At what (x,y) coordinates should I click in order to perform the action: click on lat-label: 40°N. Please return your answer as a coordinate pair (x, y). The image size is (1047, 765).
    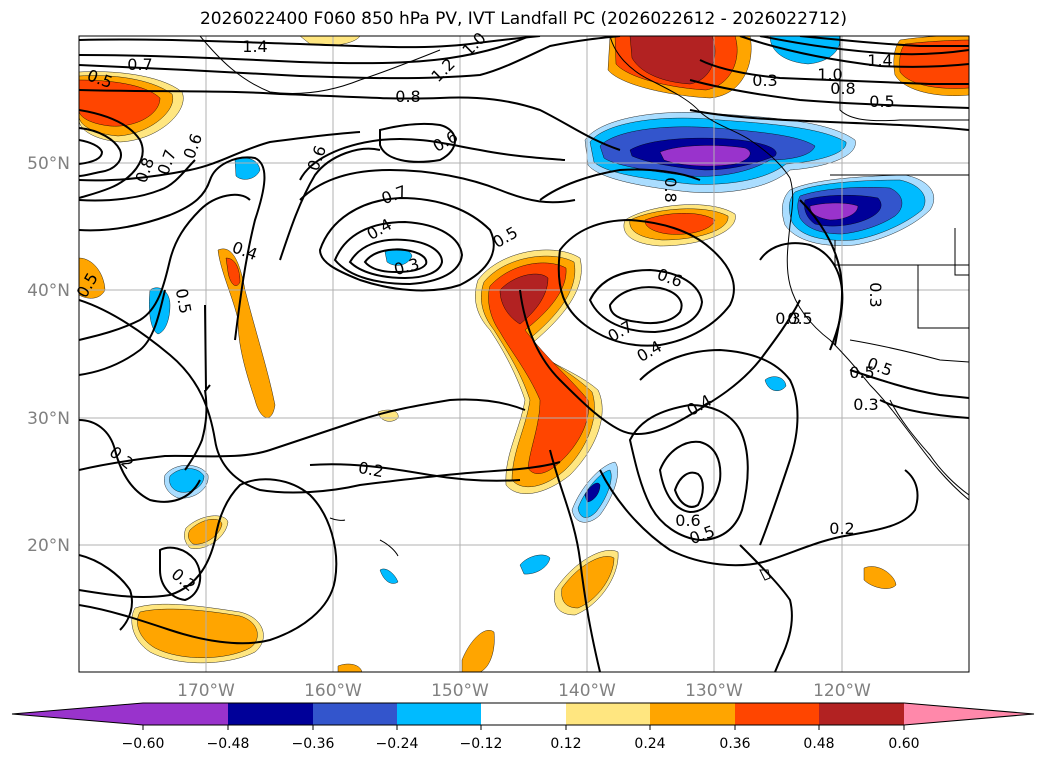
    Looking at the image, I should click on (48, 291).